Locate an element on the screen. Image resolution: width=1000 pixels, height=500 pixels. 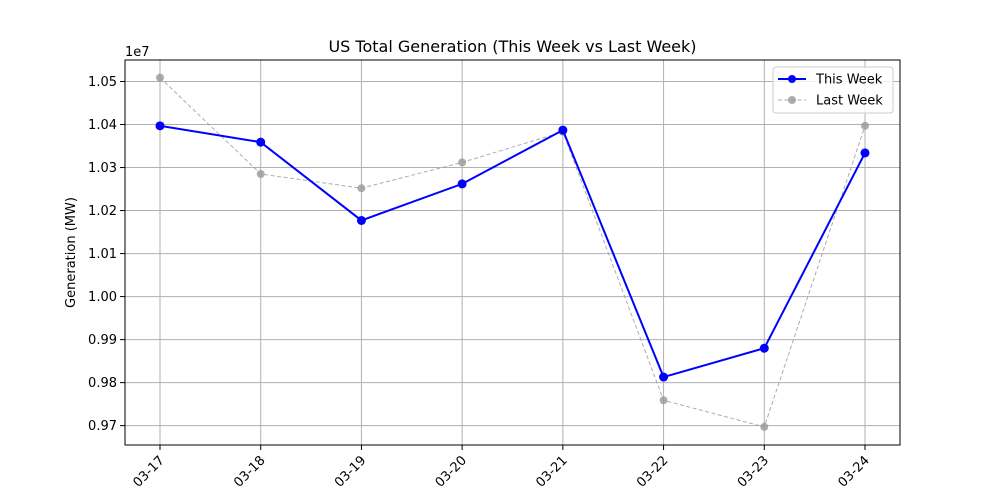
legend-label: This Week is located at coordinates (849, 80).